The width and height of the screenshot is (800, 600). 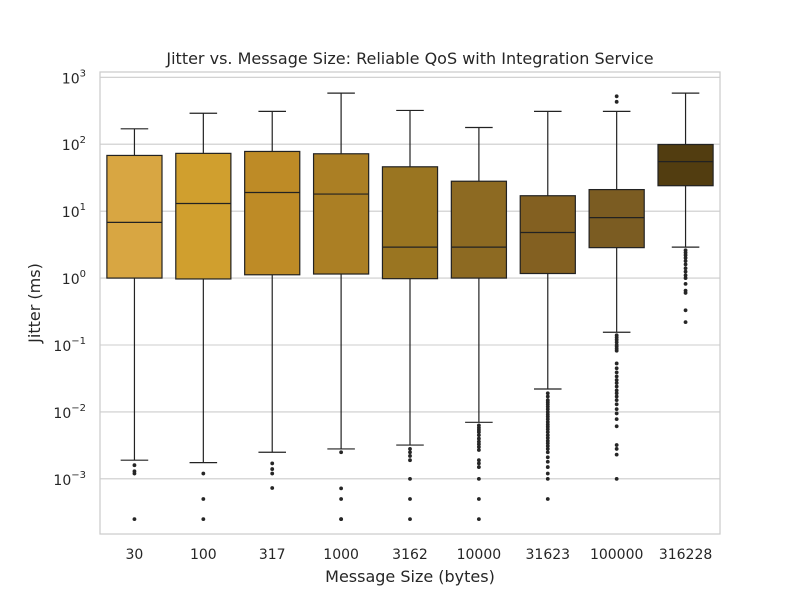 What do you see at coordinates (479, 555) in the screenshot?
I see `x-tick-label: 10000` at bounding box center [479, 555].